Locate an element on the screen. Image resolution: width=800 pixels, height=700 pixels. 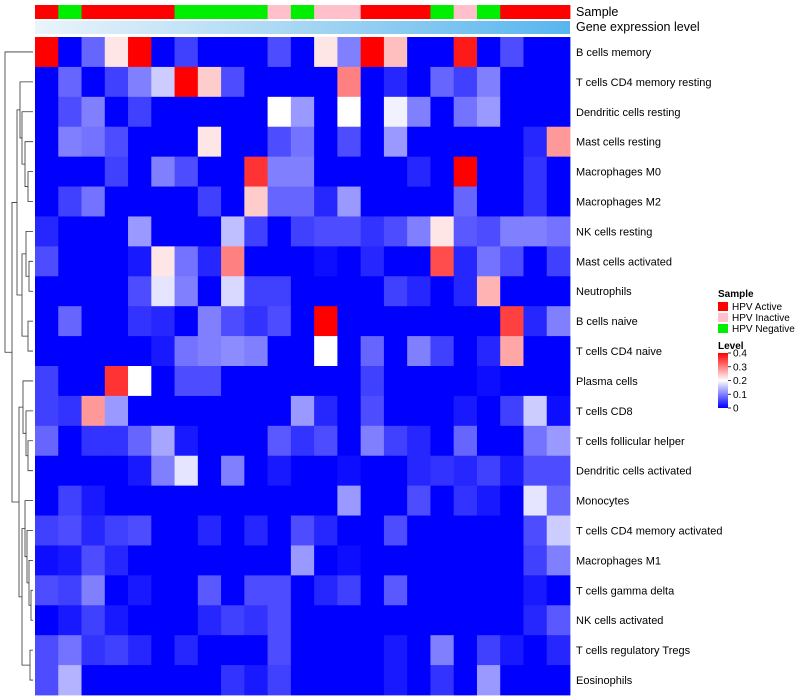
legend-swatch-hpv-inactive is located at coordinates (723, 317).